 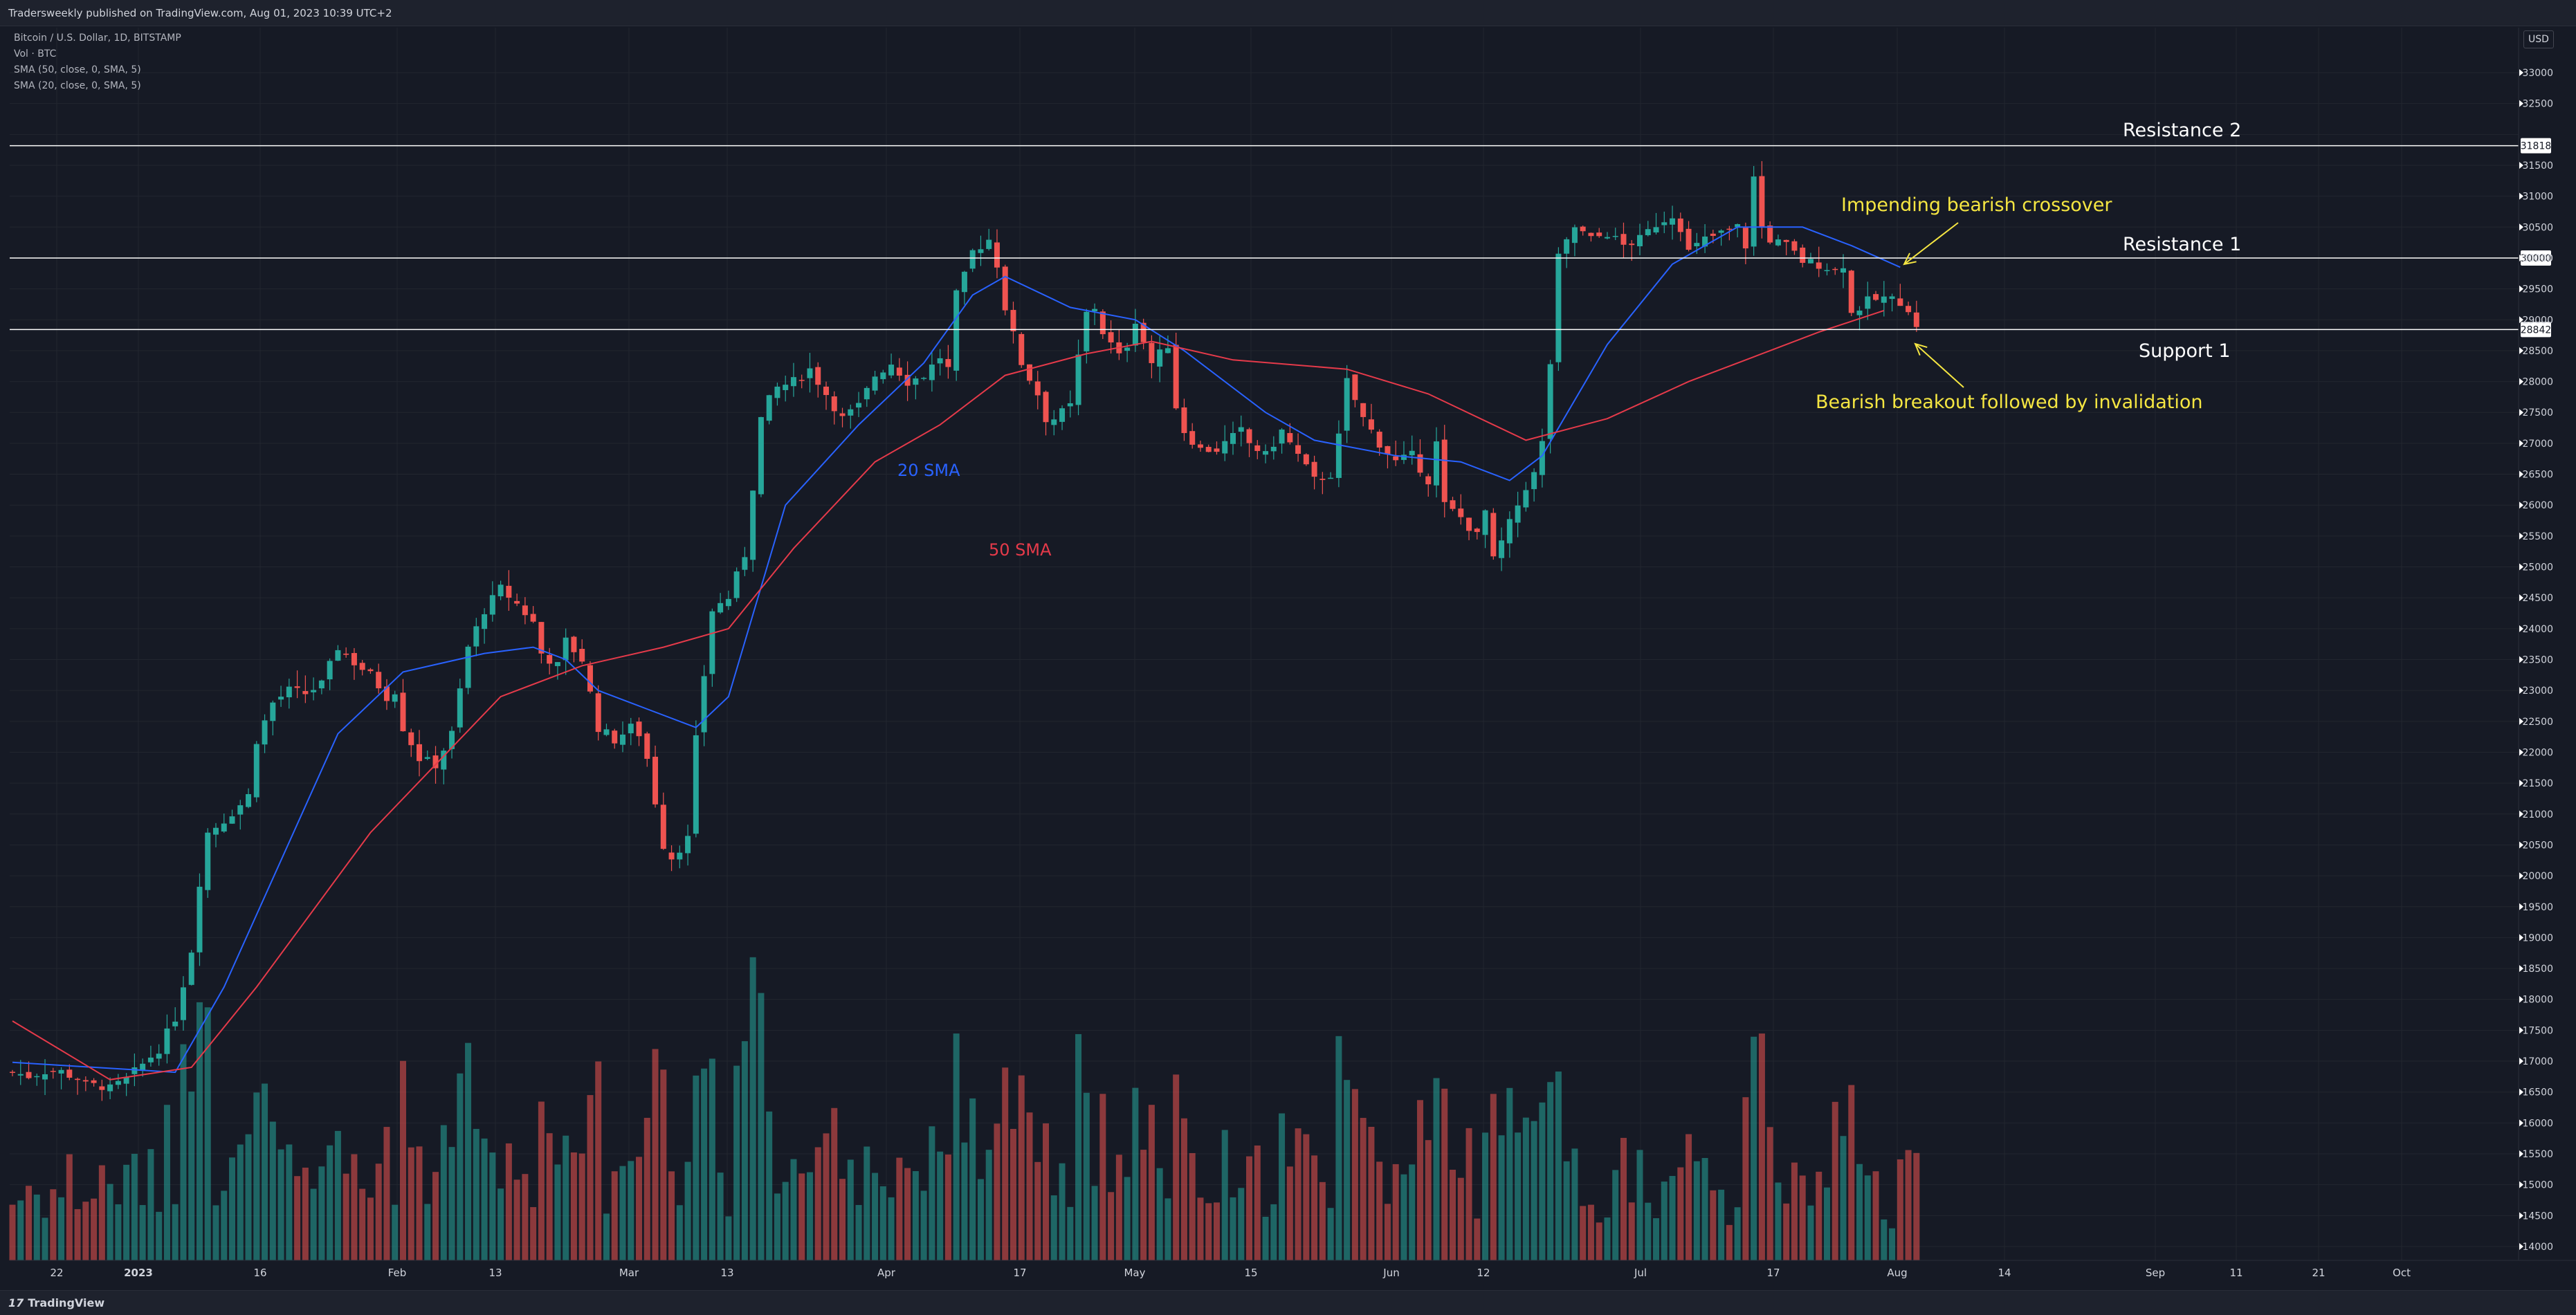 I want to click on legend-sma20: SMA (20, close, 0, SMA, 5), so click(x=78, y=85).